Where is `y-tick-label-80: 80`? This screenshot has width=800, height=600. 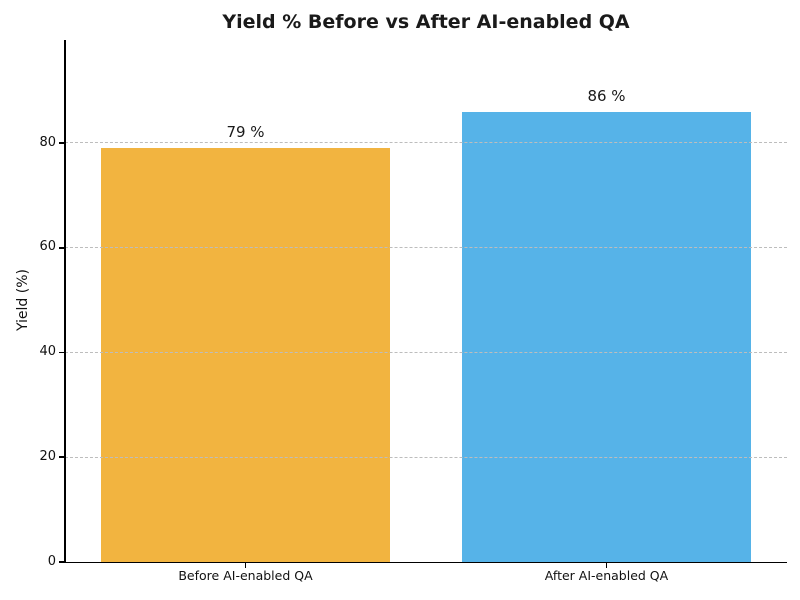 y-tick-label-80: 80 is located at coordinates (47, 142).